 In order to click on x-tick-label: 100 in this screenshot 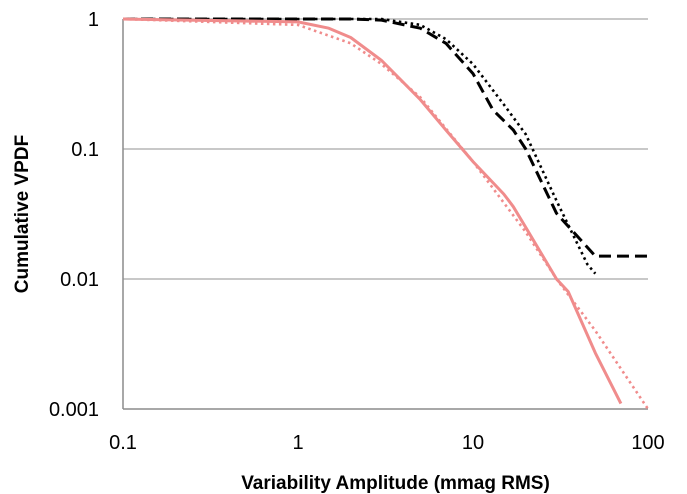, I will do `click(647, 443)`.